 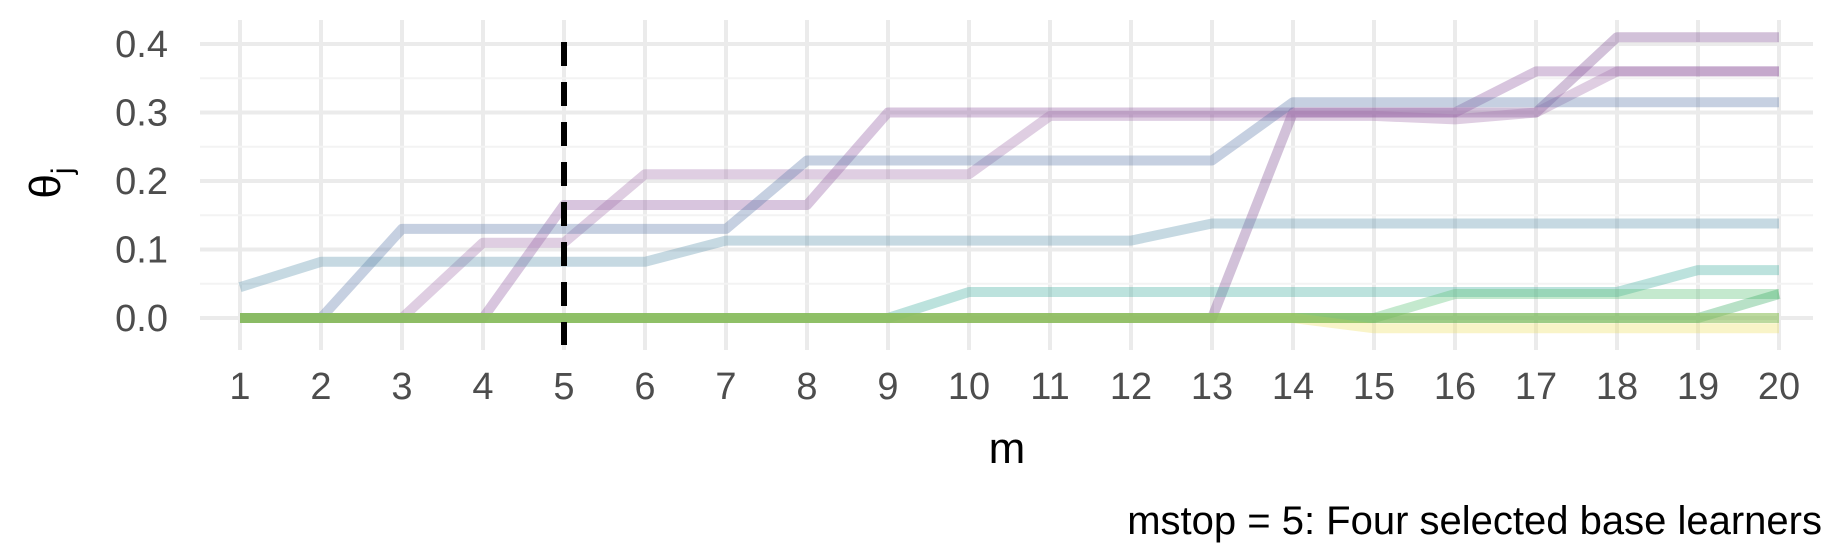 What do you see at coordinates (725, 387) in the screenshot?
I see `x-tick-label: 7` at bounding box center [725, 387].